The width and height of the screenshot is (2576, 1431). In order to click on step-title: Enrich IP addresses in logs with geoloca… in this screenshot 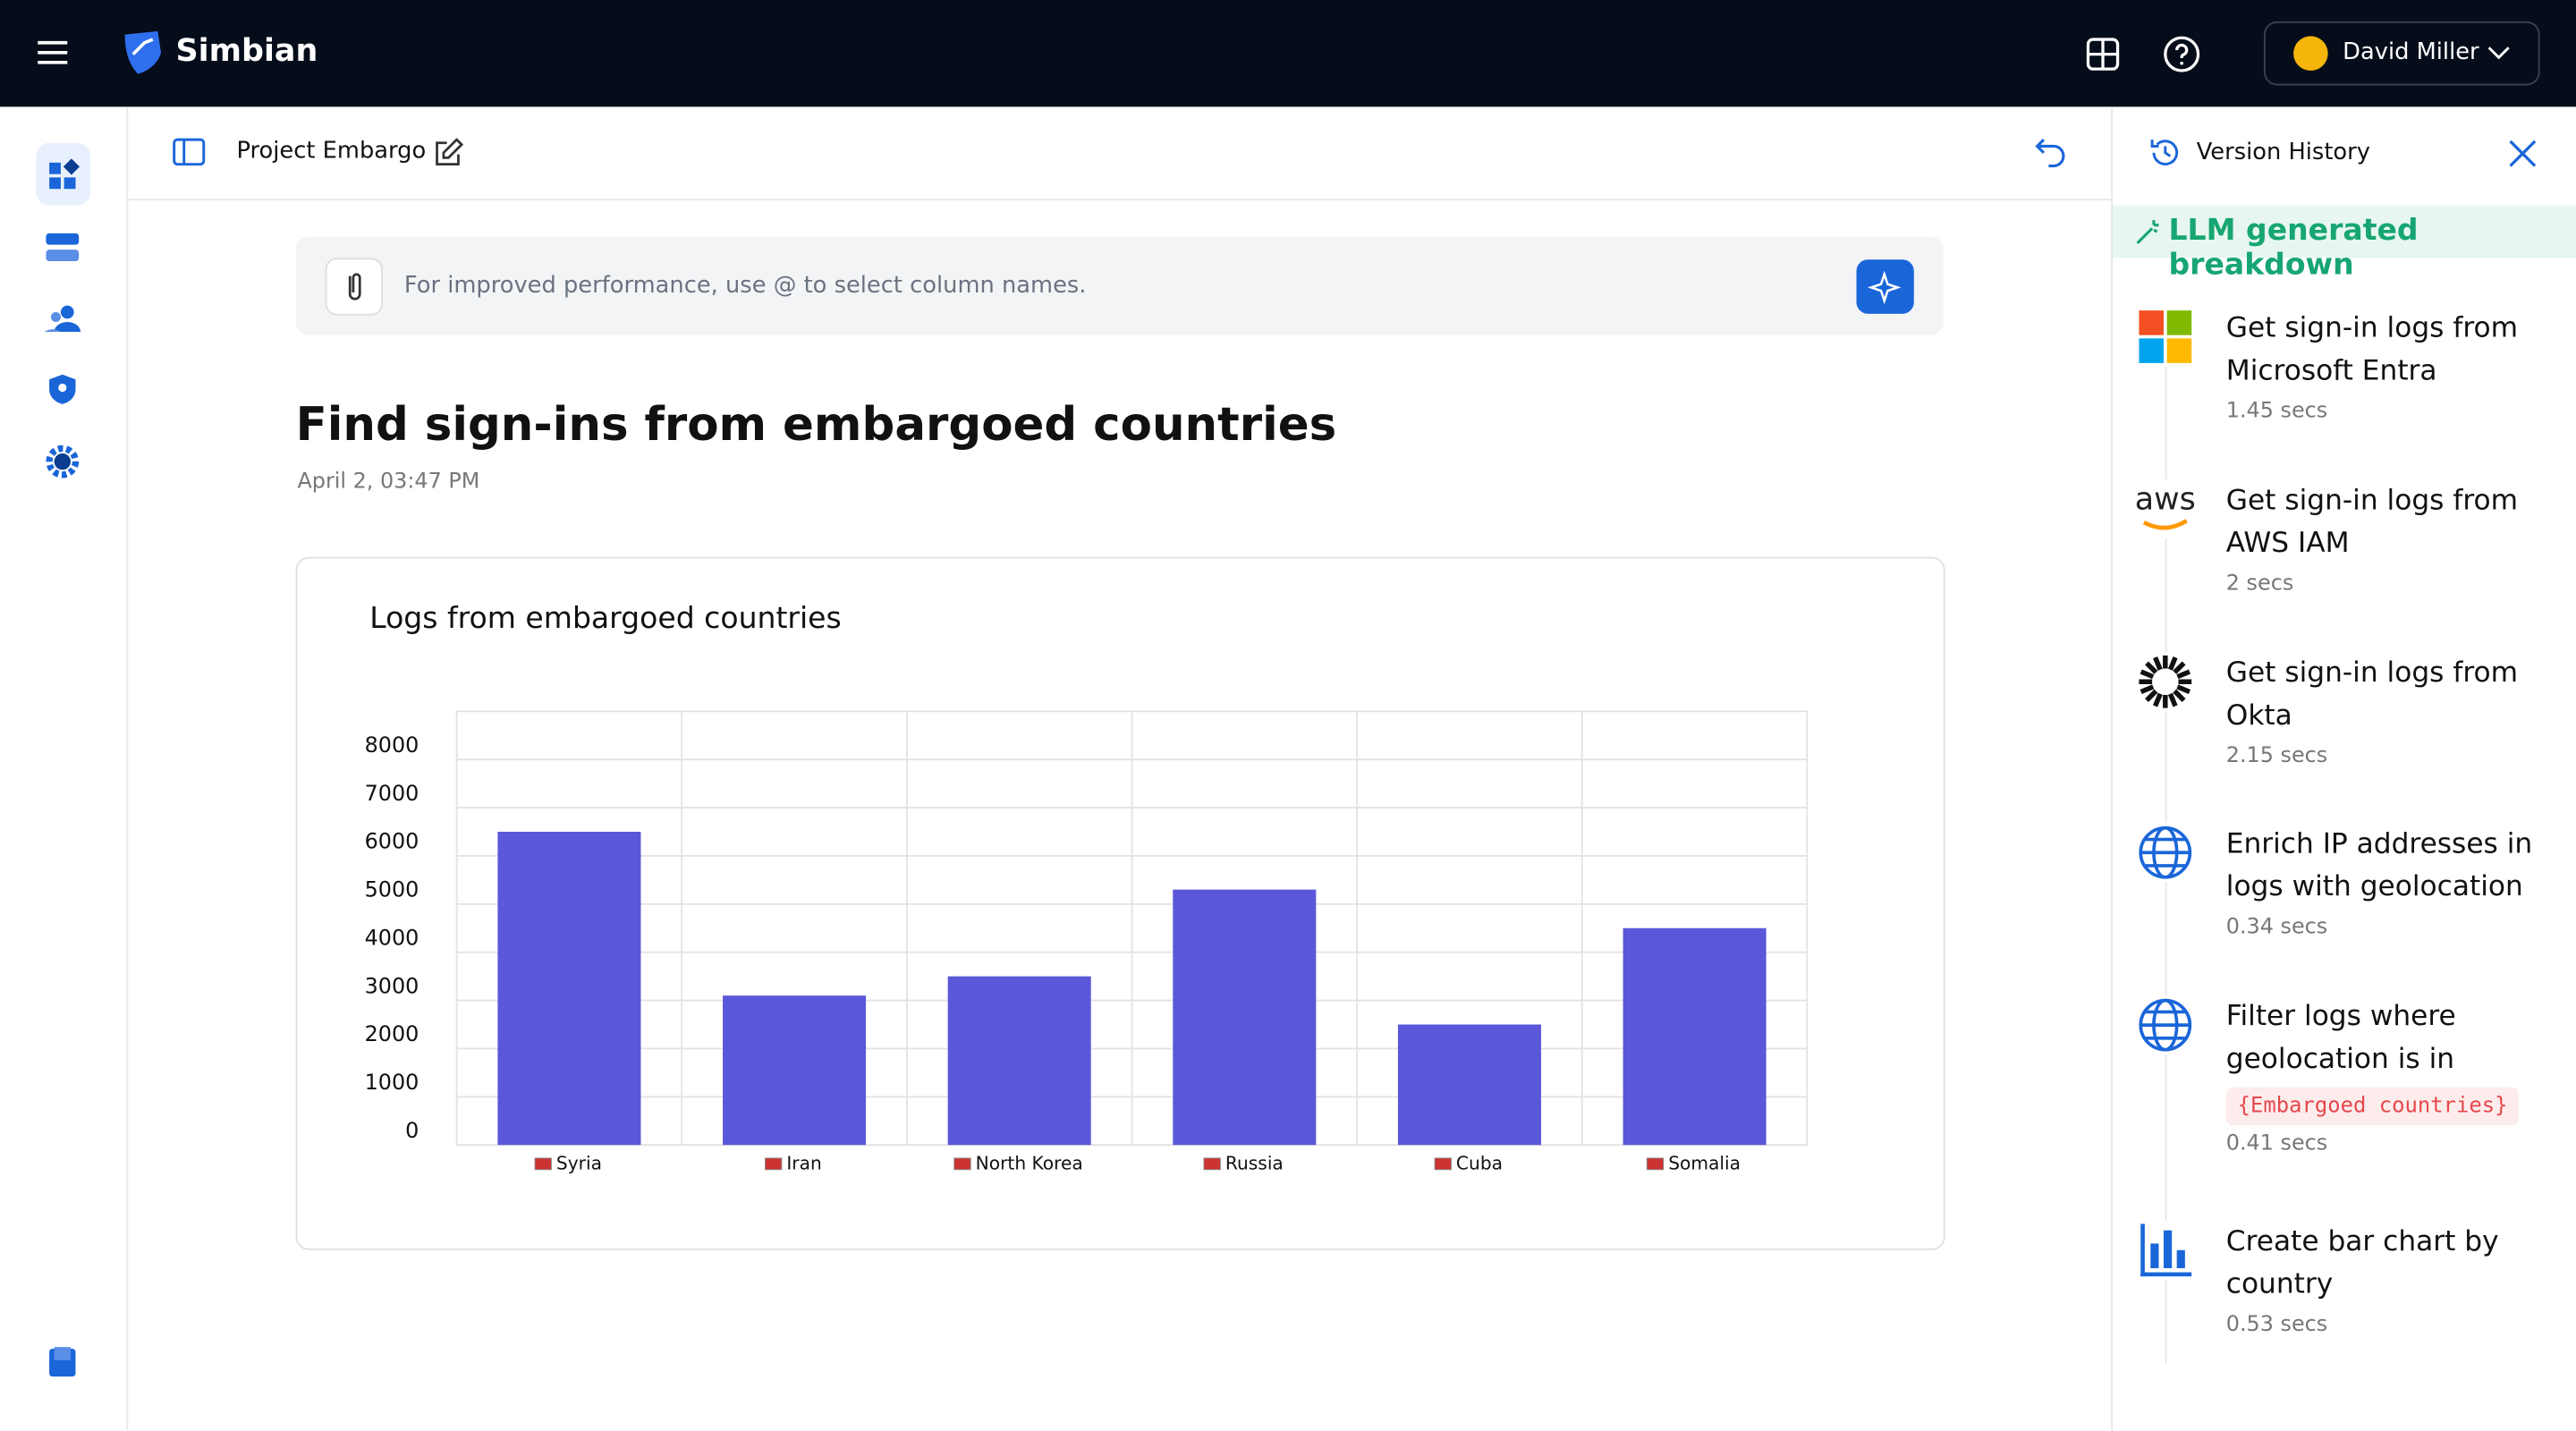, I will do `click(2379, 866)`.